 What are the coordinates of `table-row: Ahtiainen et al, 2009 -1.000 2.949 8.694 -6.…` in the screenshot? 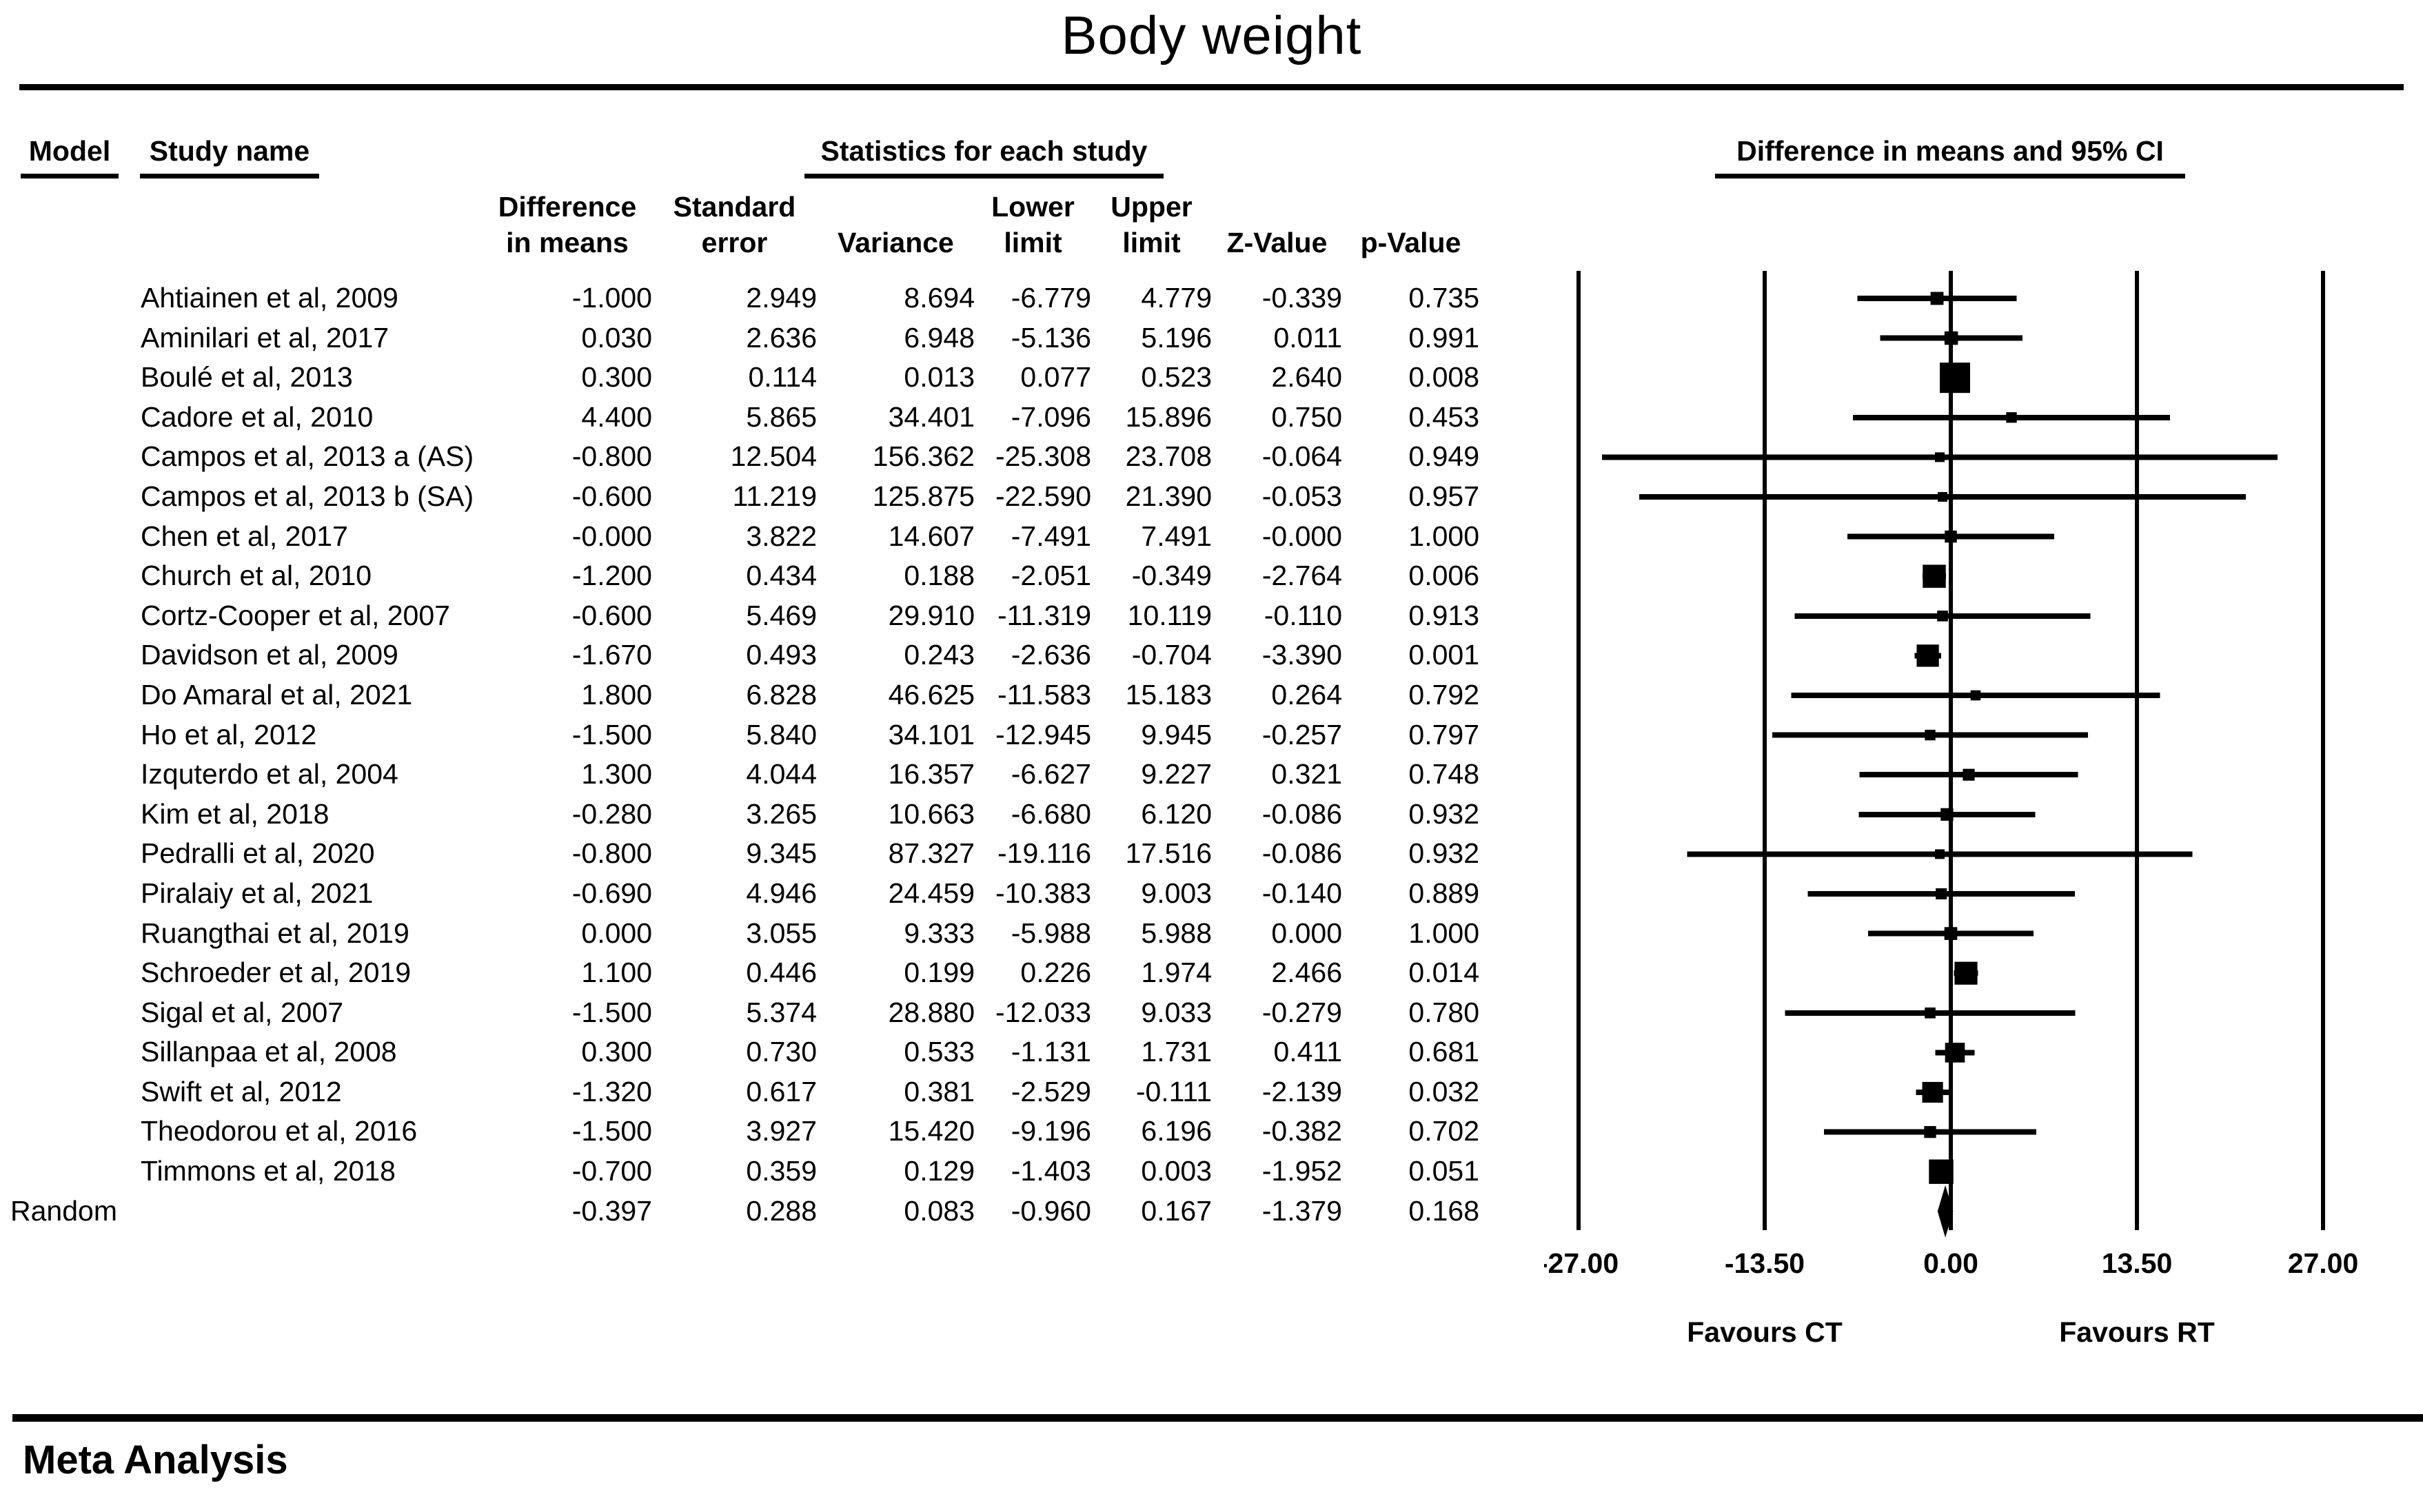 It's located at (740, 298).